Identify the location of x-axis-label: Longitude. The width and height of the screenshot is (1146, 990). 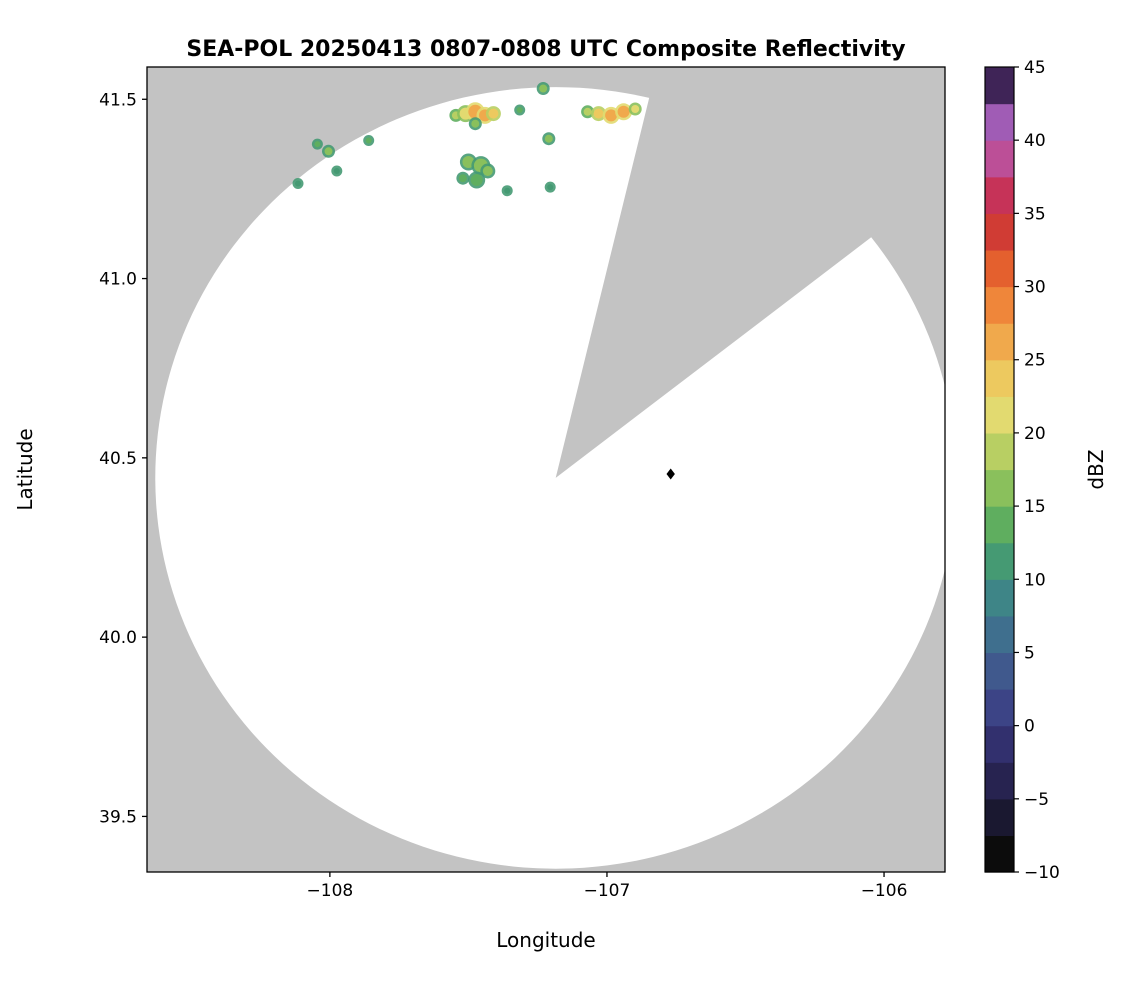
(545, 940).